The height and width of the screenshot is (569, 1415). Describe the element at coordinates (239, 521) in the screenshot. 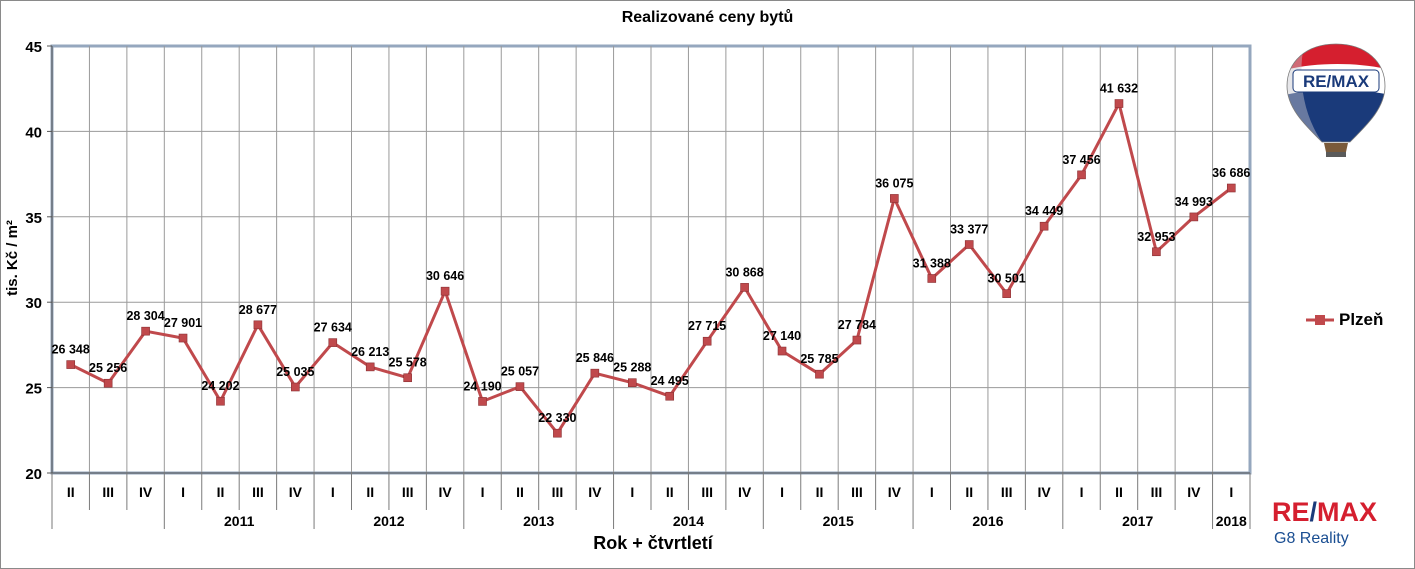

I see `x-year-label: 2011` at that location.